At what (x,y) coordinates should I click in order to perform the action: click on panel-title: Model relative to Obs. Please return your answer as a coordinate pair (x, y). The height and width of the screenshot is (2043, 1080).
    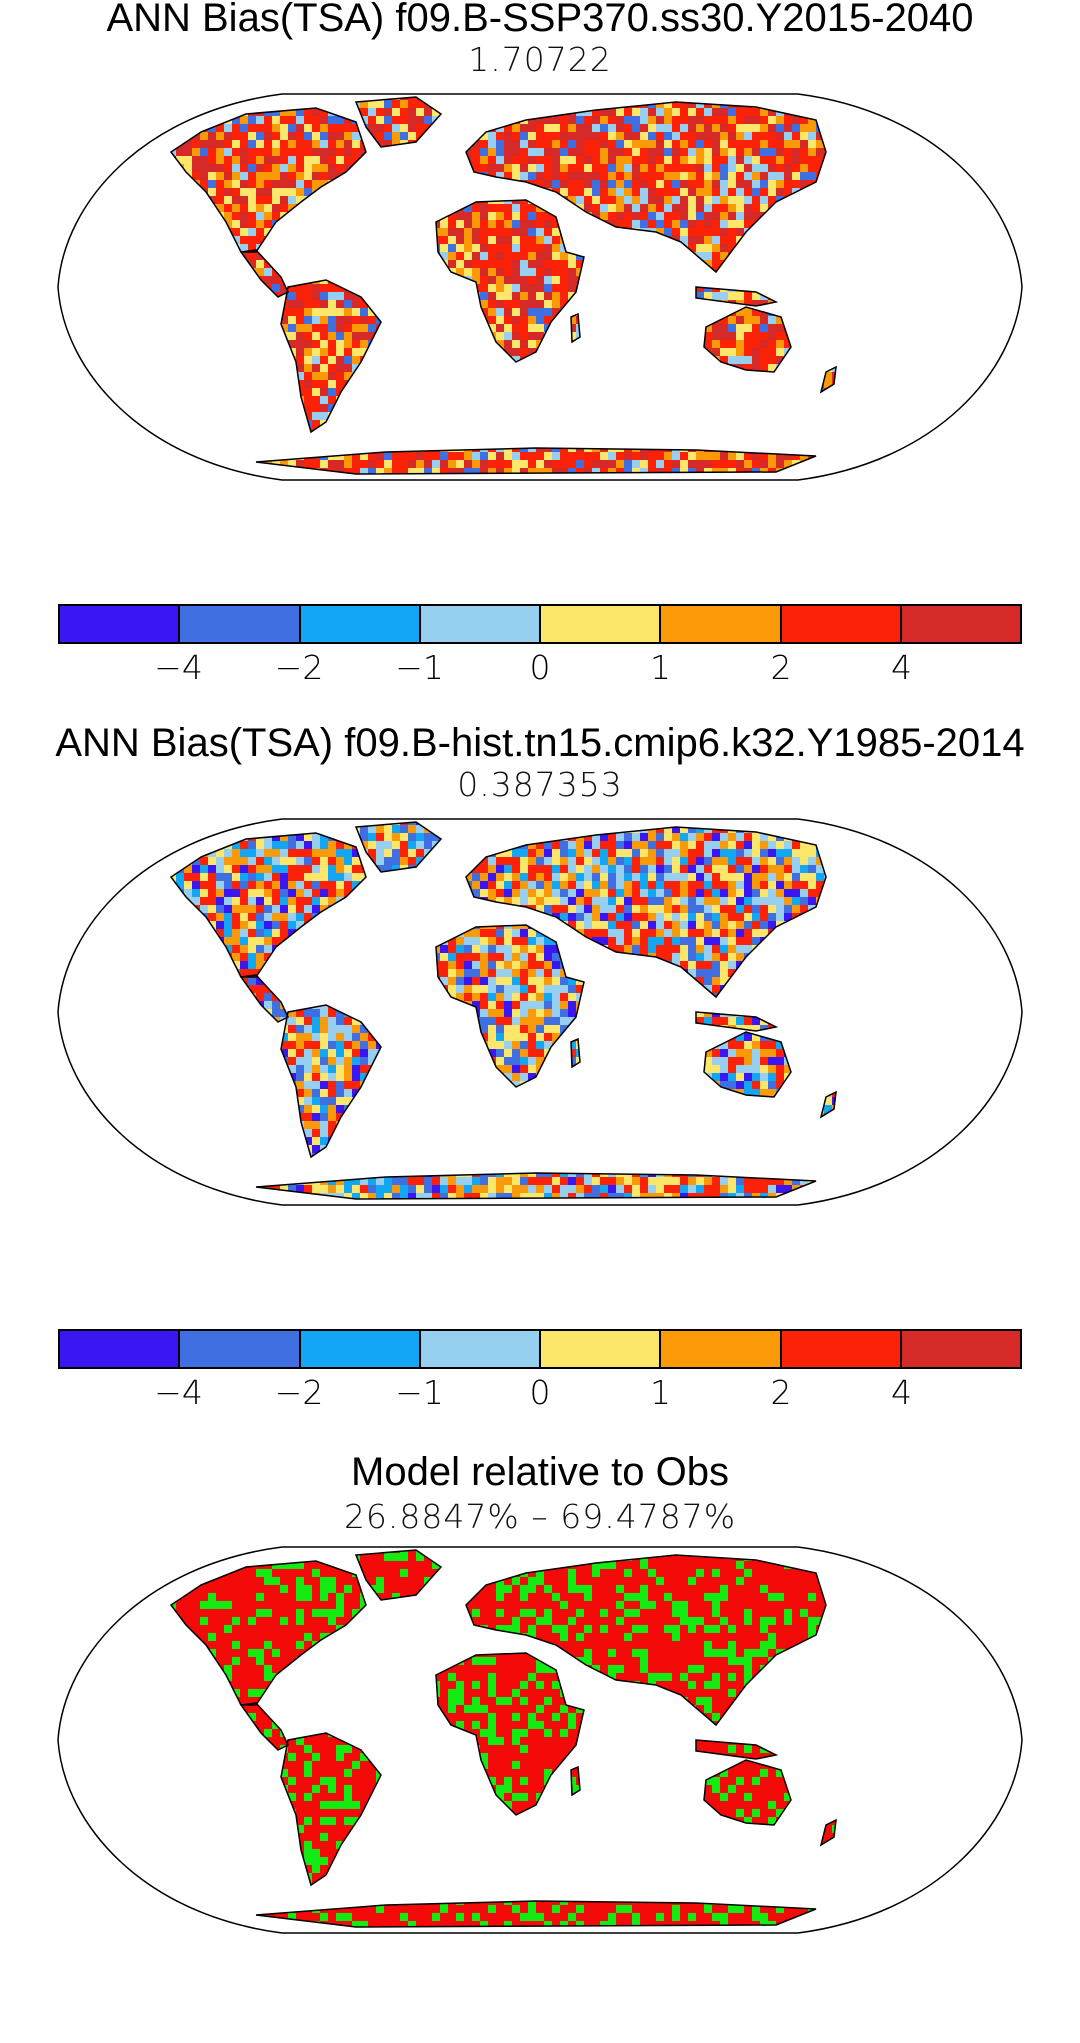
    Looking at the image, I should click on (540, 1472).